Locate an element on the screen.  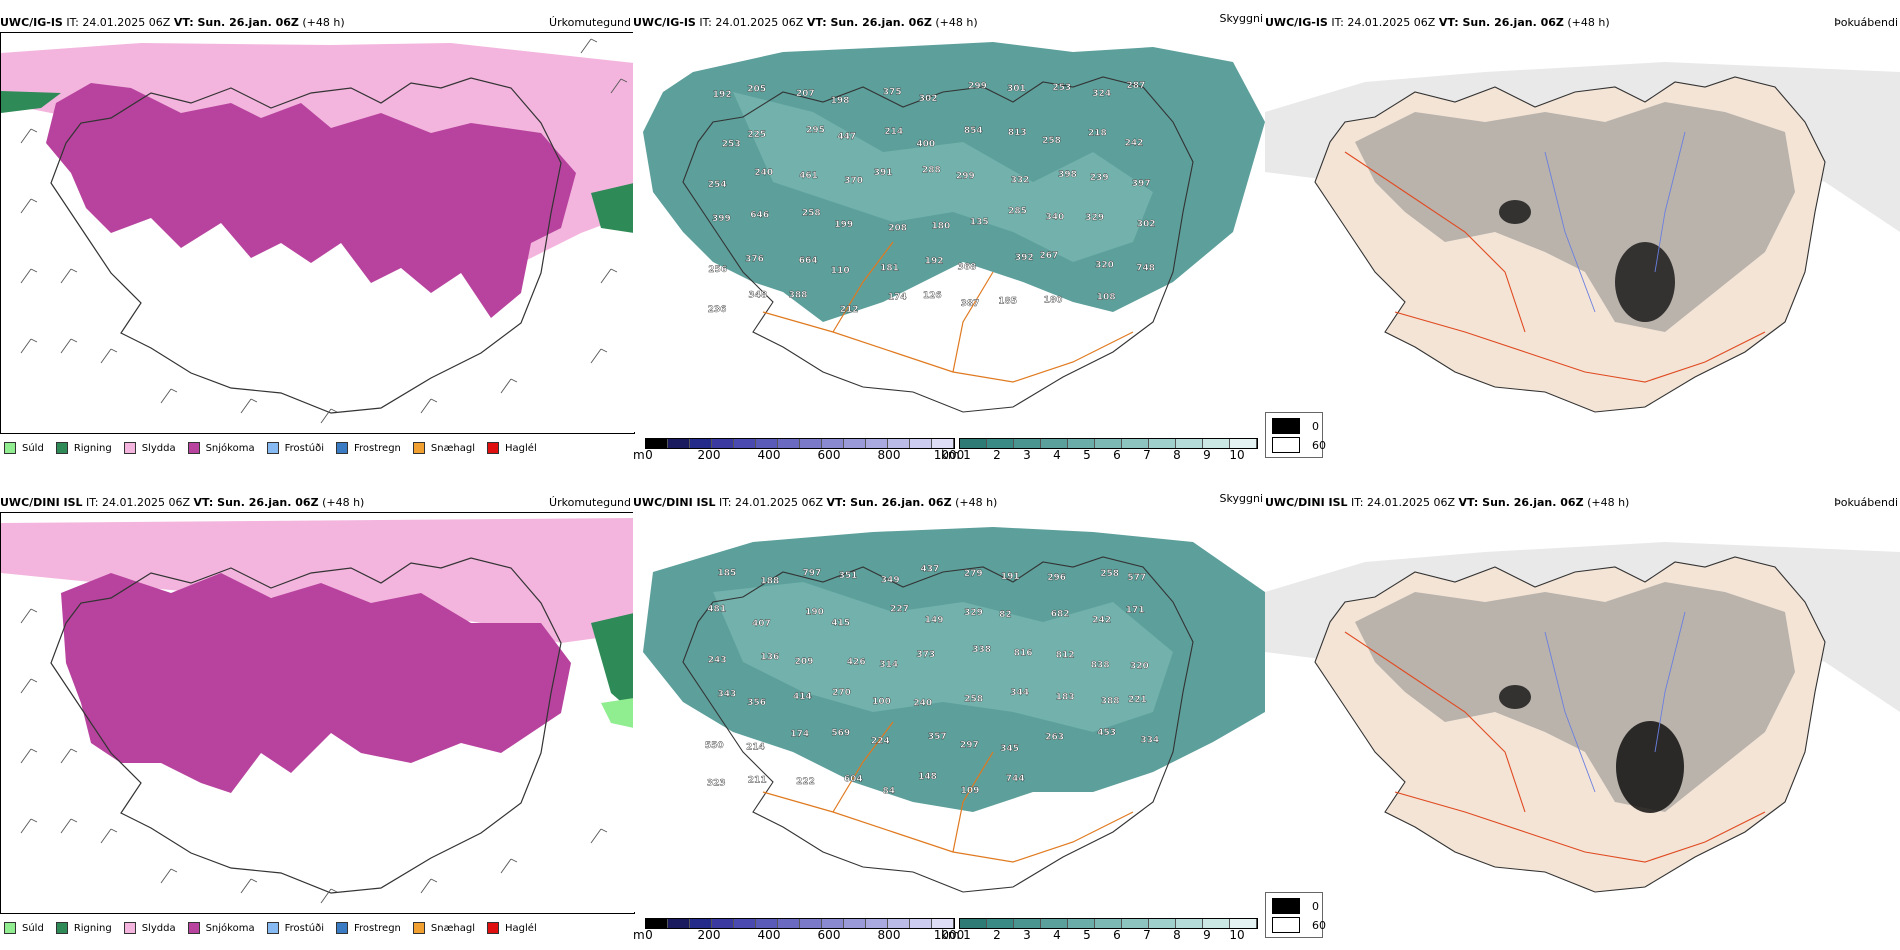
cloud-height-label: 180 is located at coordinates (941, 227).